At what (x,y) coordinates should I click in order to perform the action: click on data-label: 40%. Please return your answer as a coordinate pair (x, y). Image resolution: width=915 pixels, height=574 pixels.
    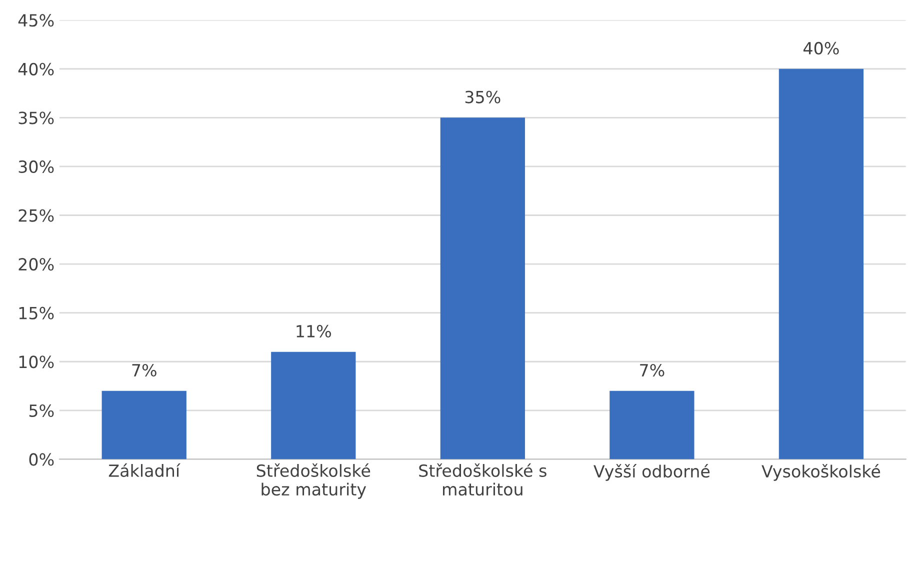
    Looking at the image, I should click on (821, 48).